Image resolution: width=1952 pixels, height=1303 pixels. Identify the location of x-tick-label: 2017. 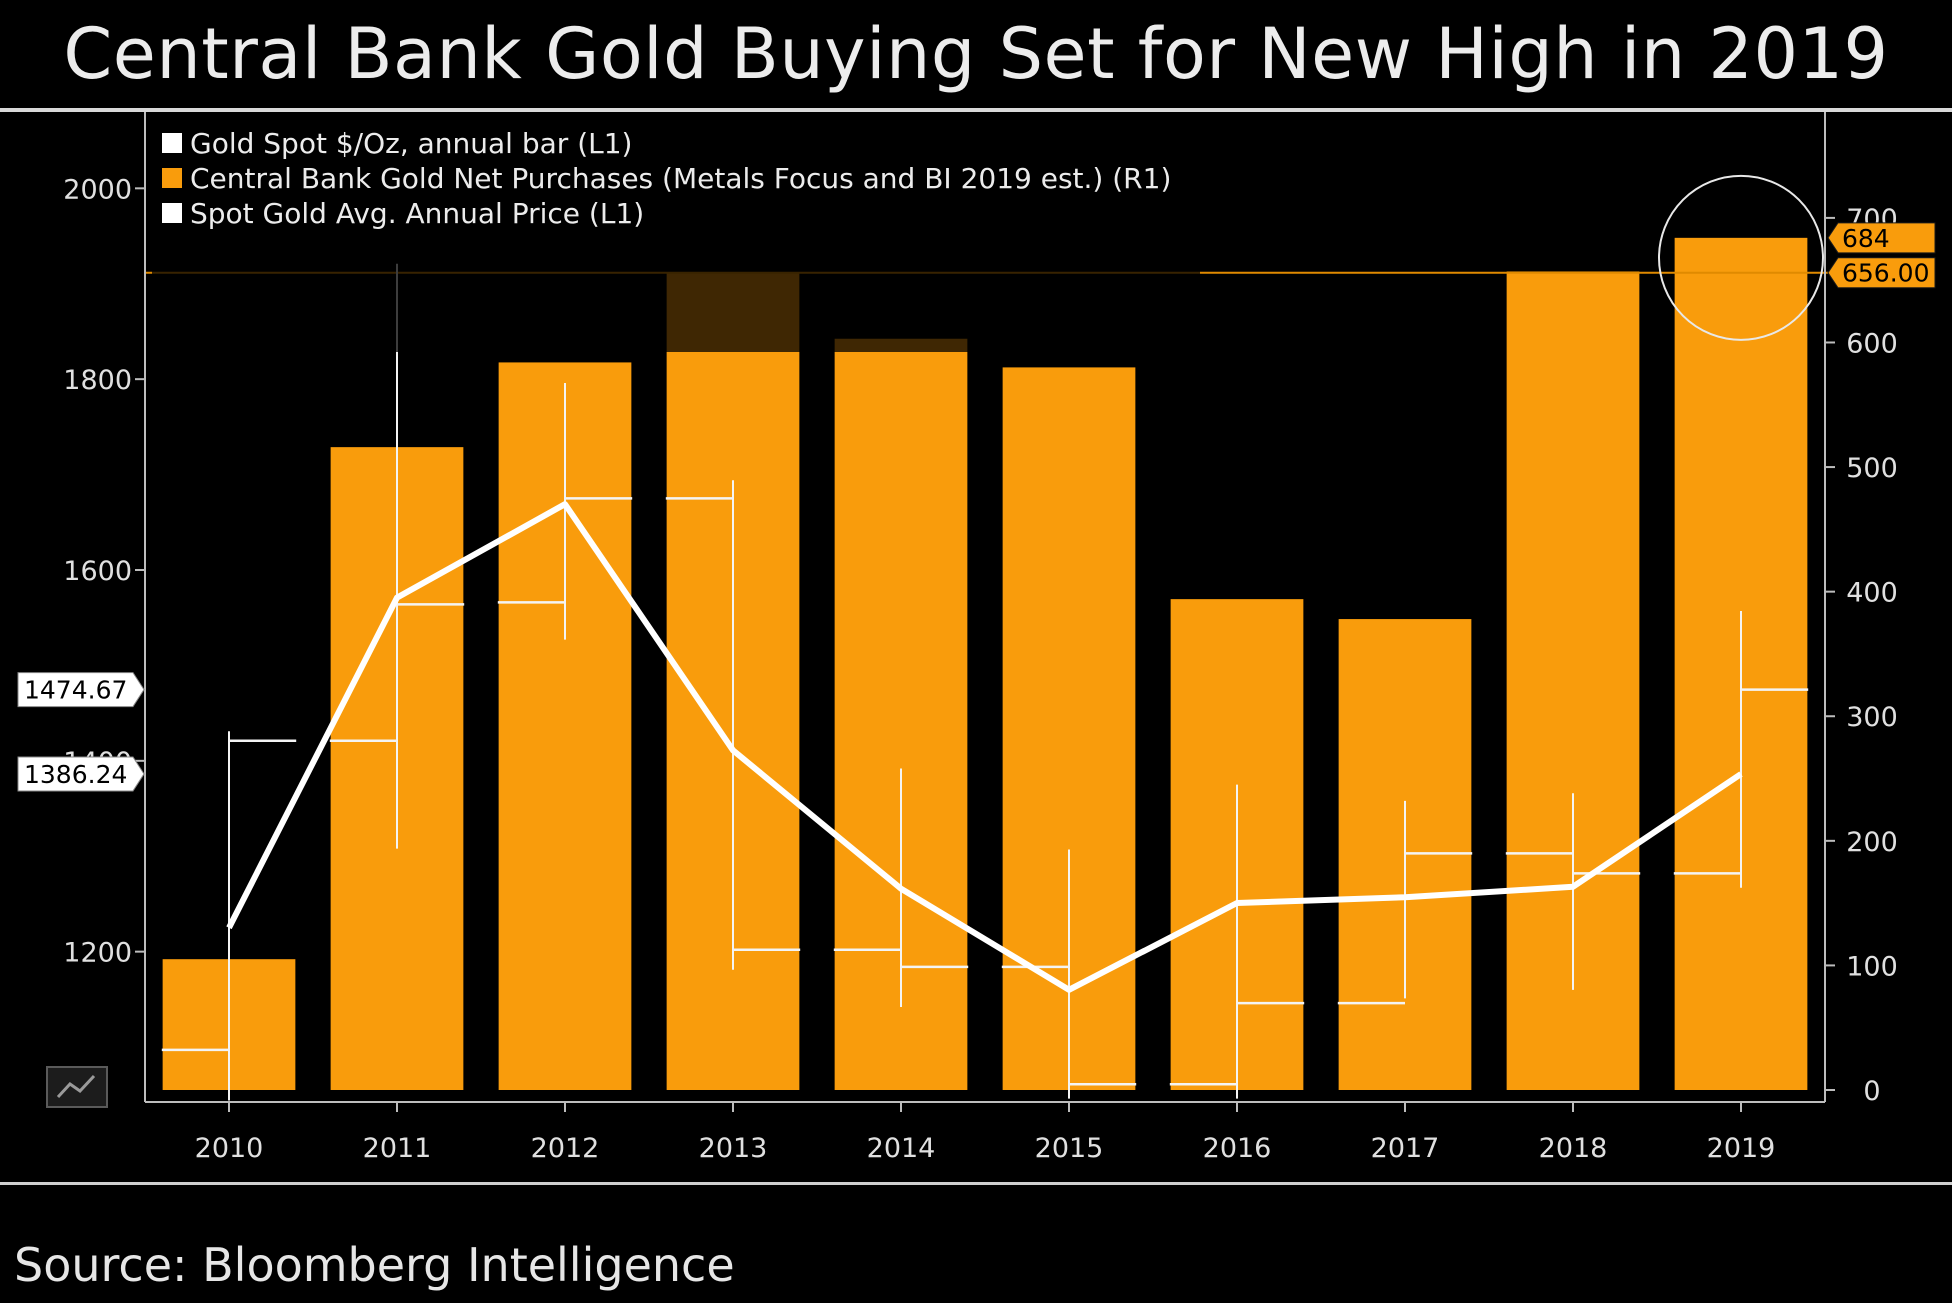
(1405, 1148).